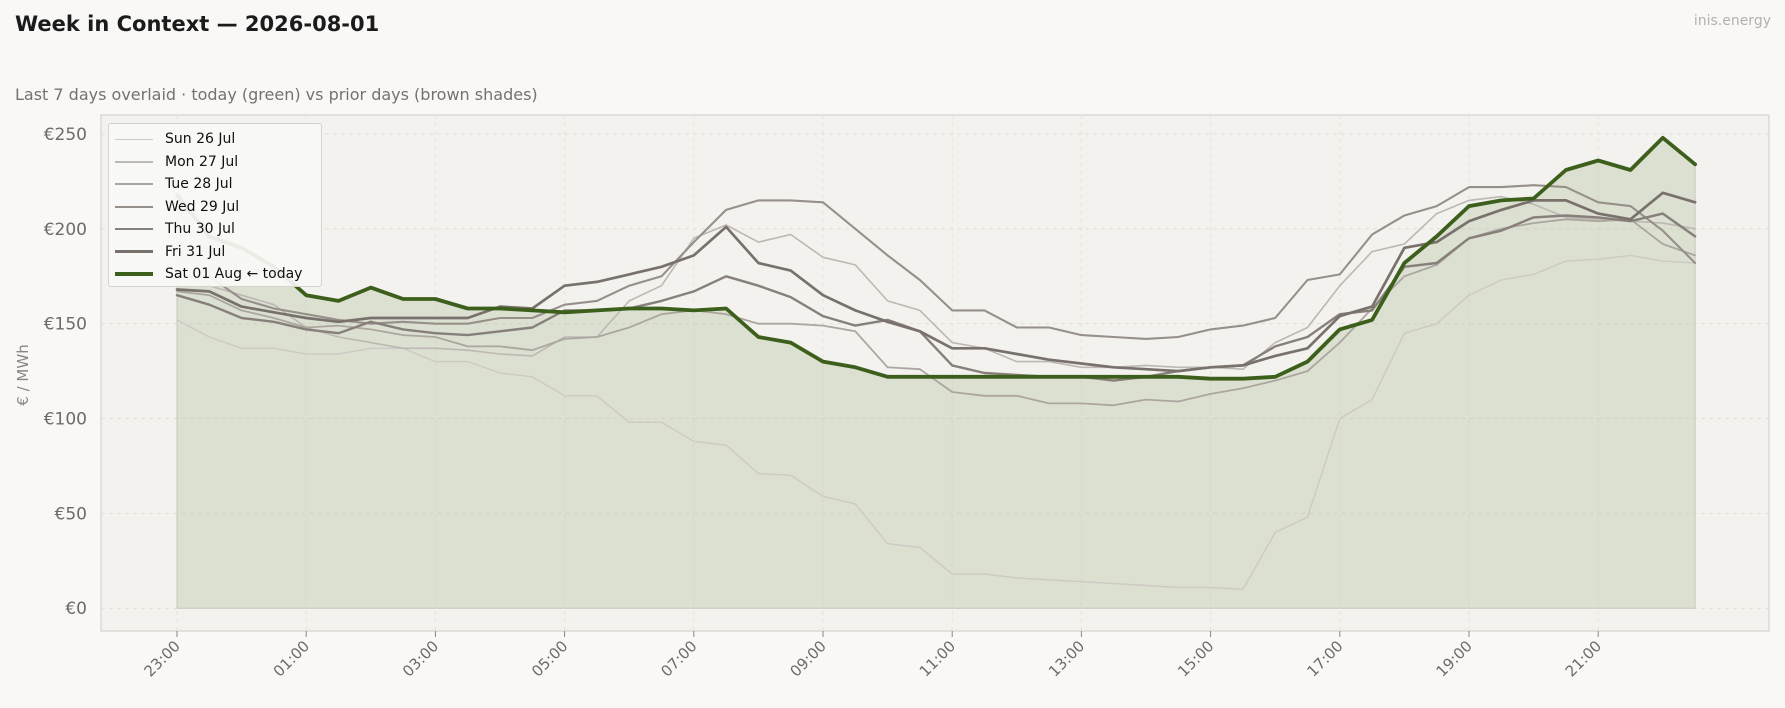  I want to click on x-tick-label: 23:00, so click(162, 658).